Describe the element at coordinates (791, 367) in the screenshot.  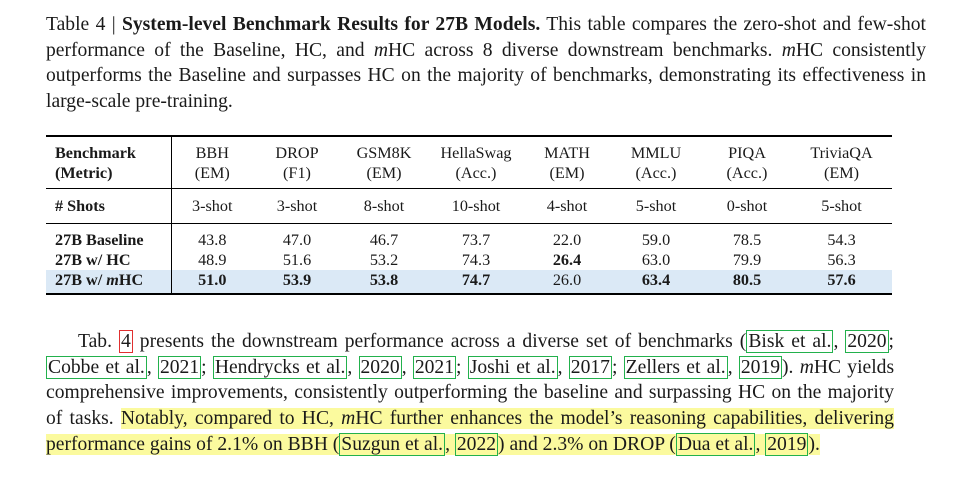
I see `para-text: ).` at that location.